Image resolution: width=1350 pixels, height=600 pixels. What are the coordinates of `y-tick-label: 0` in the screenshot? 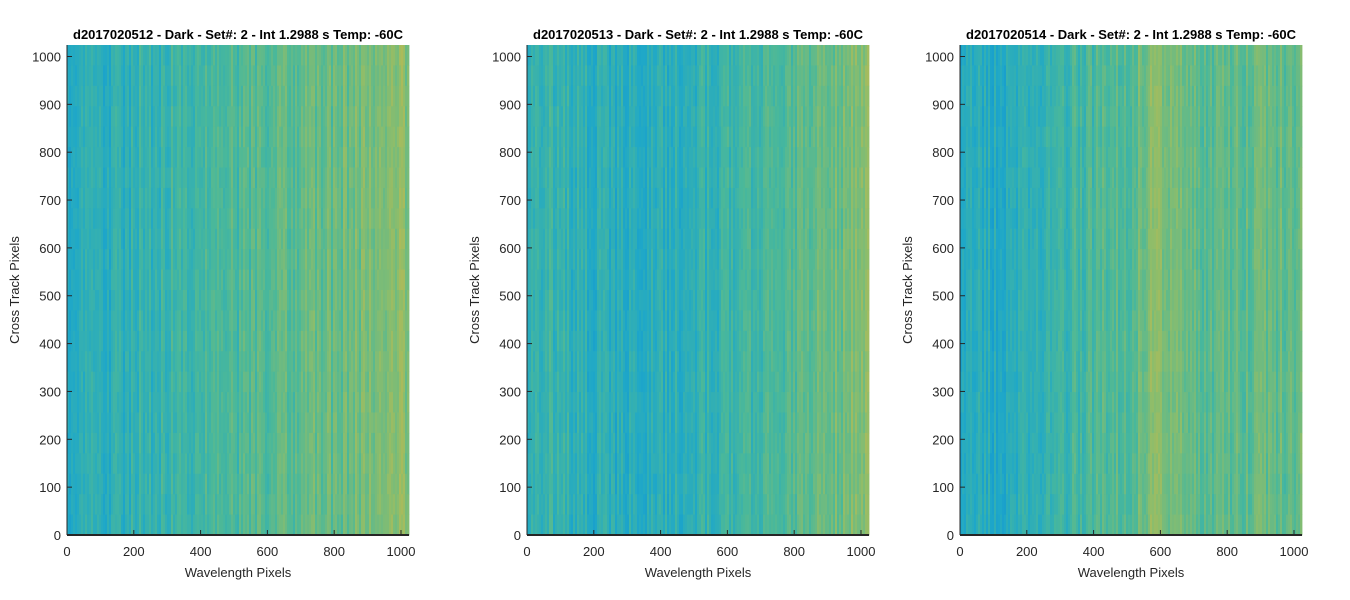 It's located at (57, 535).